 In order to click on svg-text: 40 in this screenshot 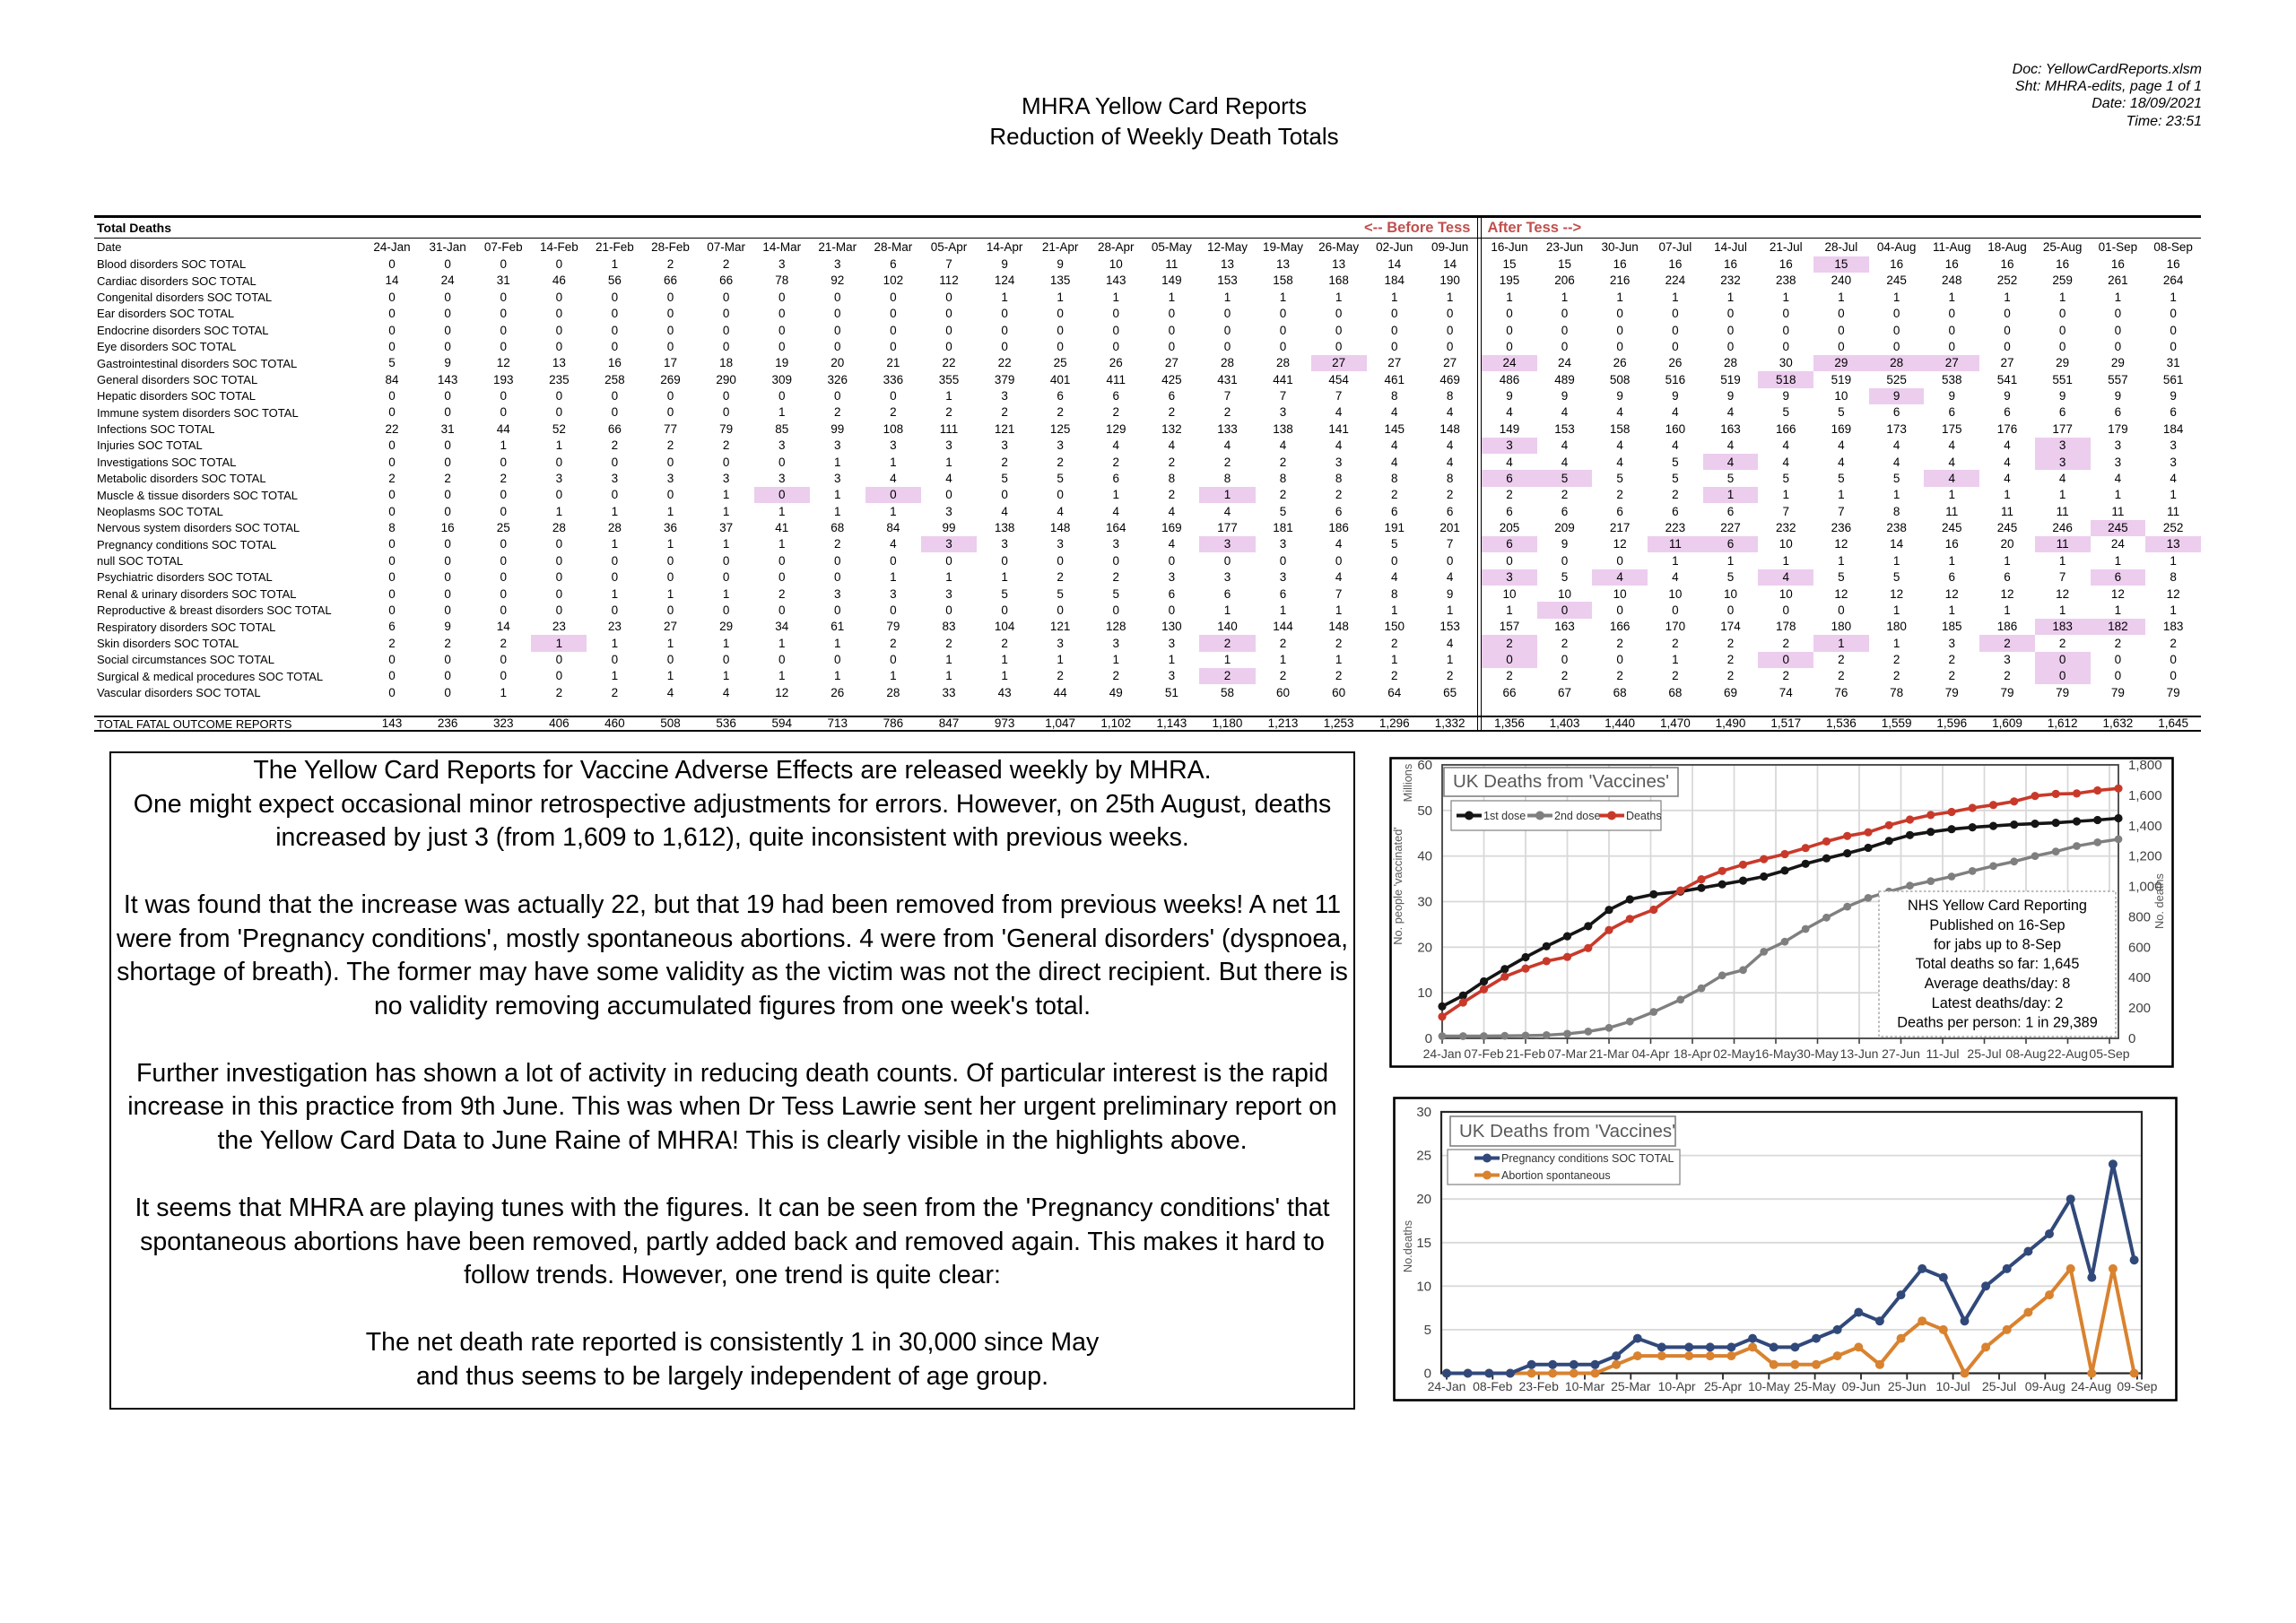, I will do `click(1424, 856)`.